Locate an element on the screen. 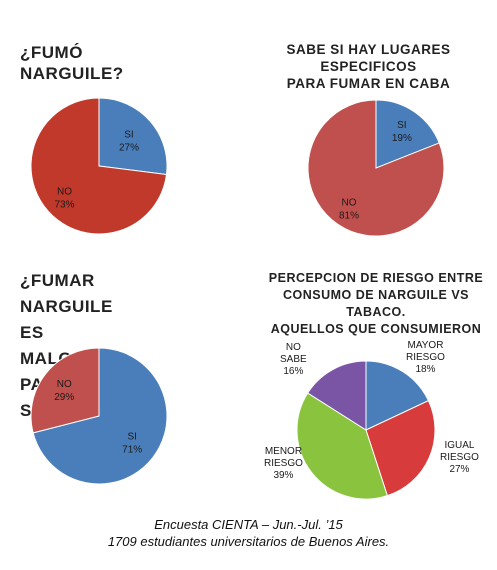  slice-label: SI 19% is located at coordinates (402, 132).